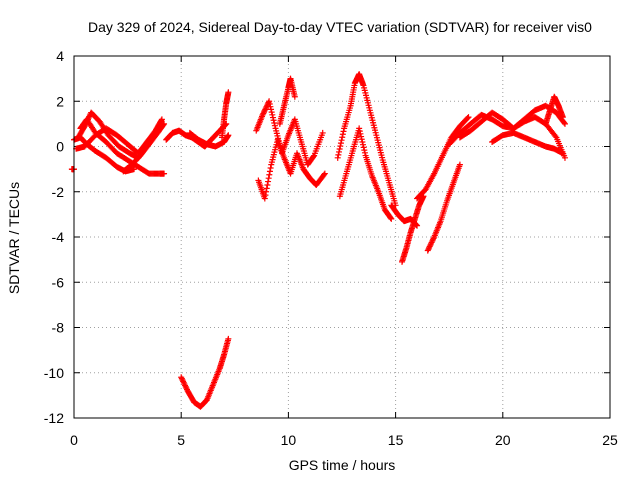 Image resolution: width=640 pixels, height=480 pixels. What do you see at coordinates (443, 158) in the screenshot?
I see `series-s17` at bounding box center [443, 158].